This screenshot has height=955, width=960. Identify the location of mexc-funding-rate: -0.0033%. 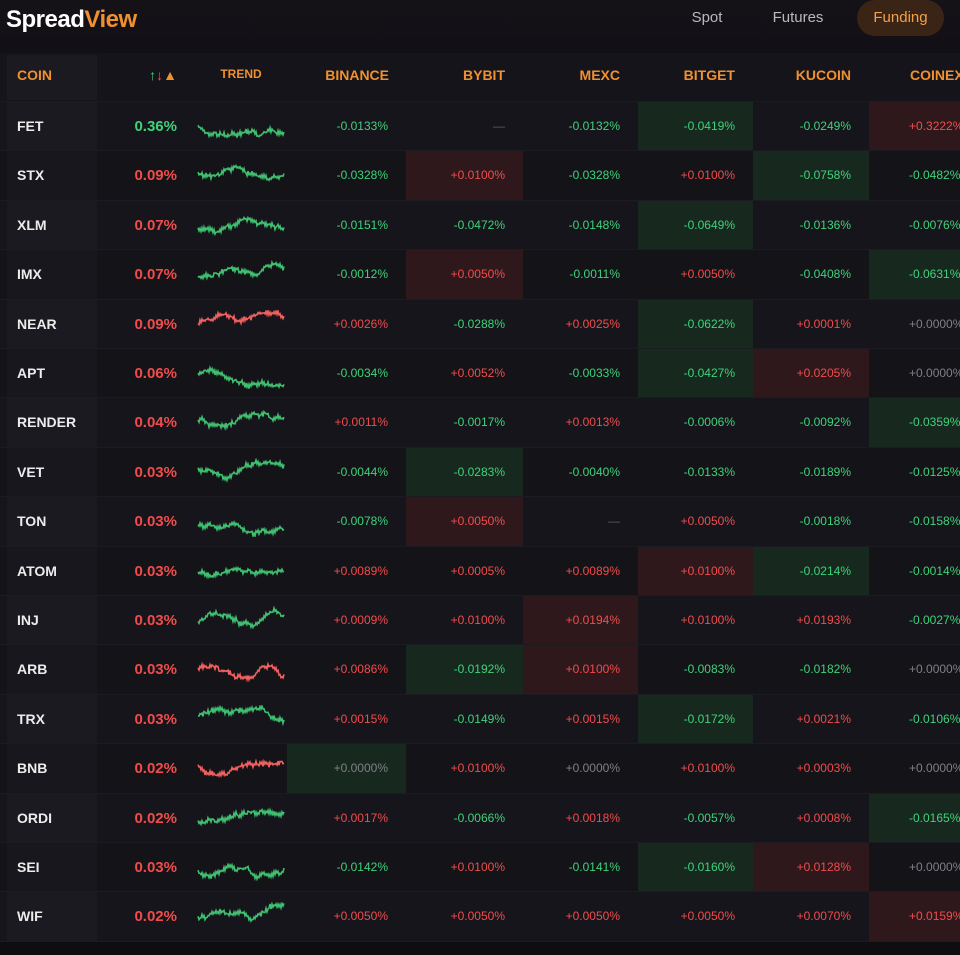
(594, 373).